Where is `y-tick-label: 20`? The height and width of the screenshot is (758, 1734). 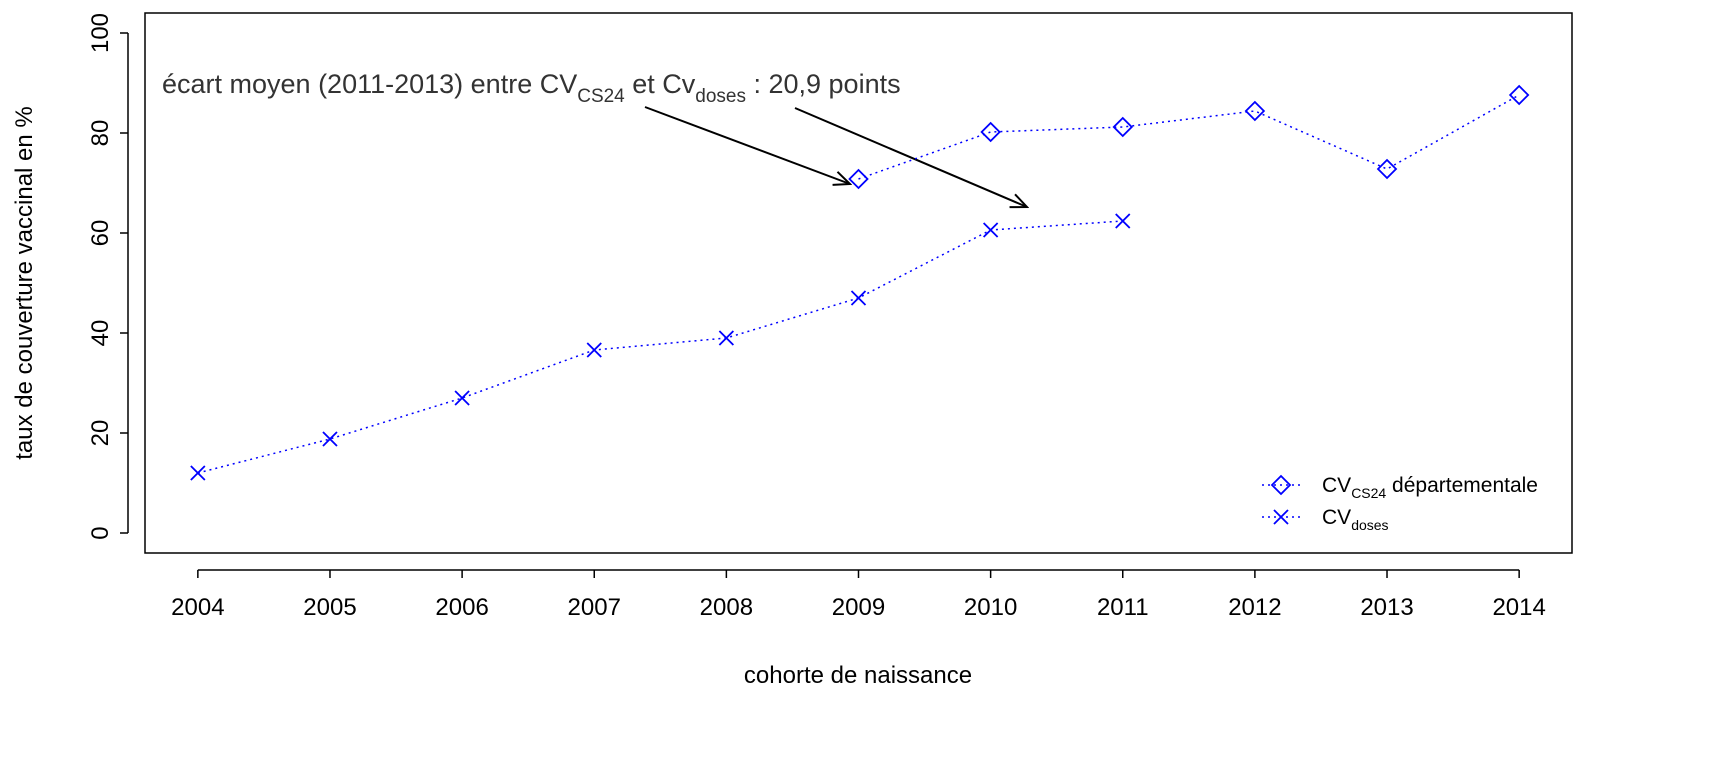
y-tick-label: 20 is located at coordinates (100, 433).